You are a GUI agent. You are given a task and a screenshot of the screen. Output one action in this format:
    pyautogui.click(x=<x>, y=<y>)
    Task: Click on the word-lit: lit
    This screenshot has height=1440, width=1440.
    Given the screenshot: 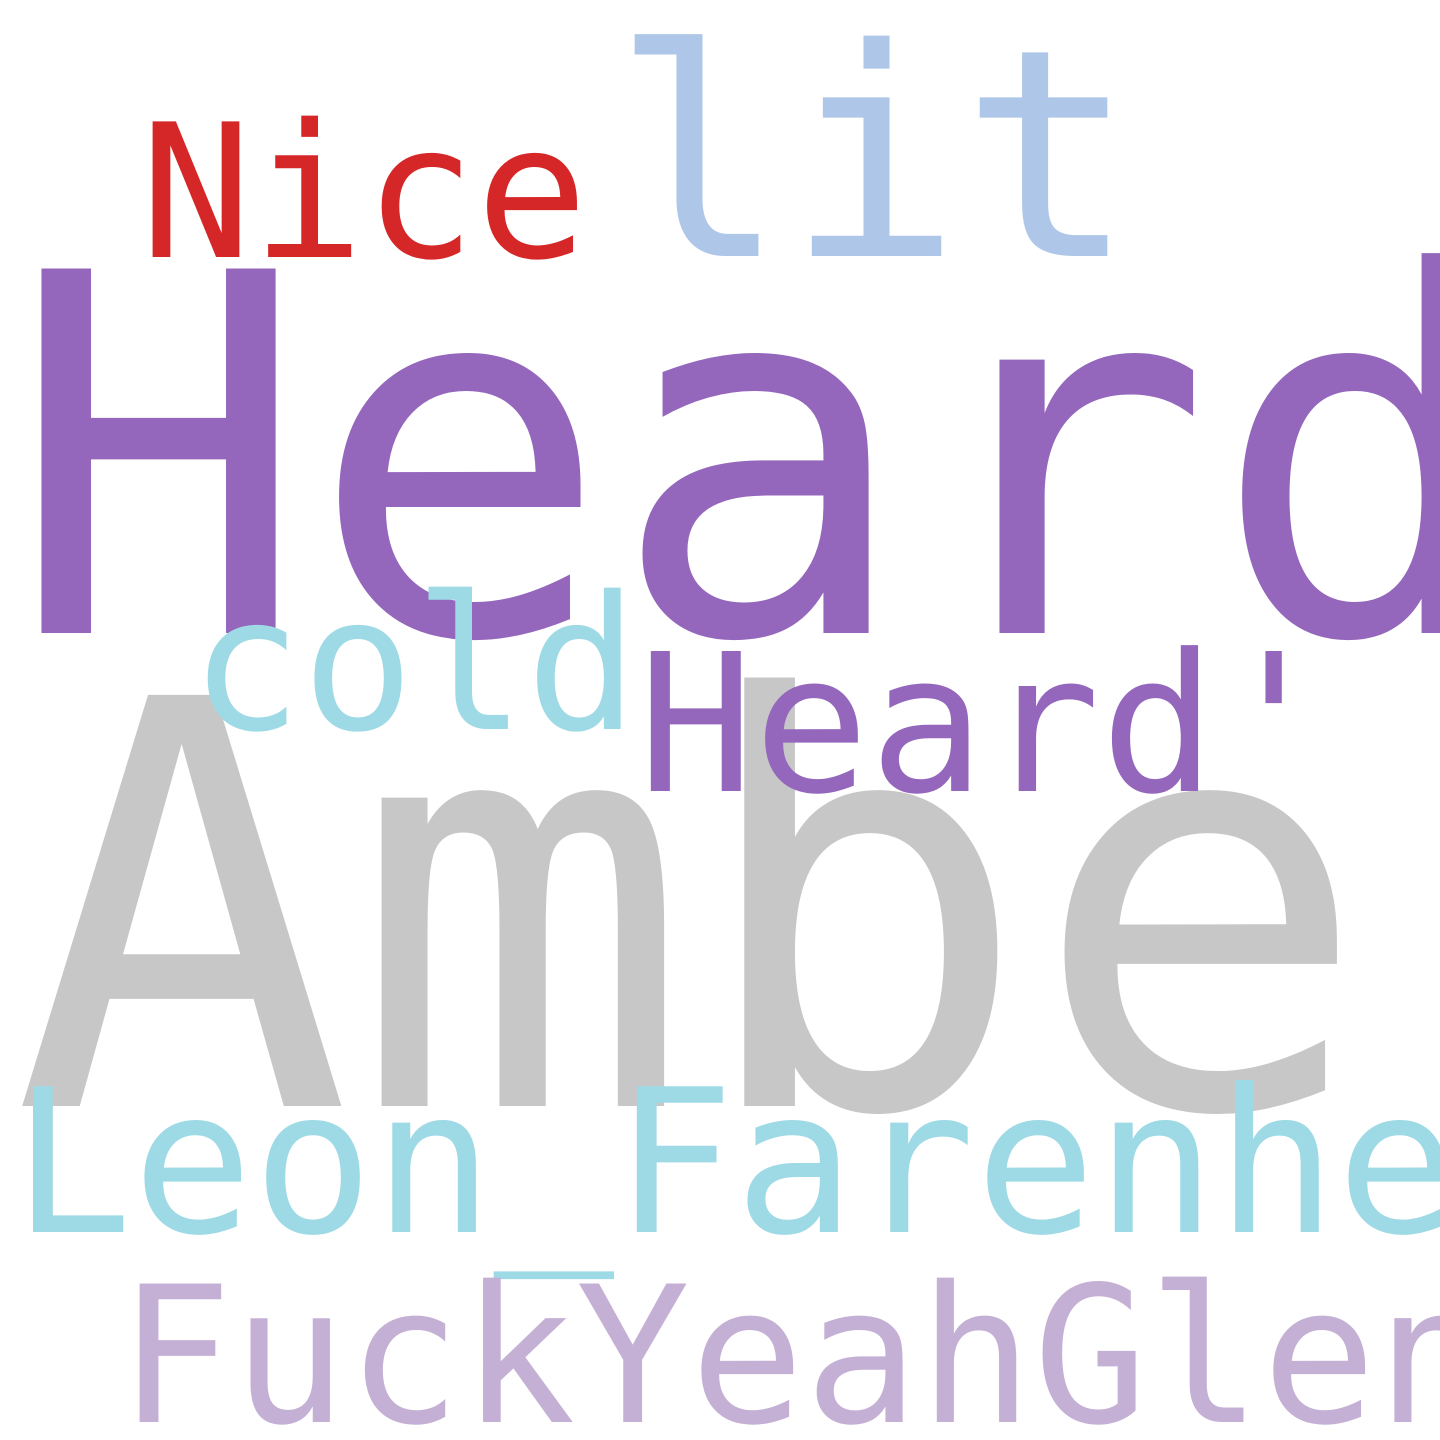 What is the action you would take?
    pyautogui.click(x=874, y=162)
    